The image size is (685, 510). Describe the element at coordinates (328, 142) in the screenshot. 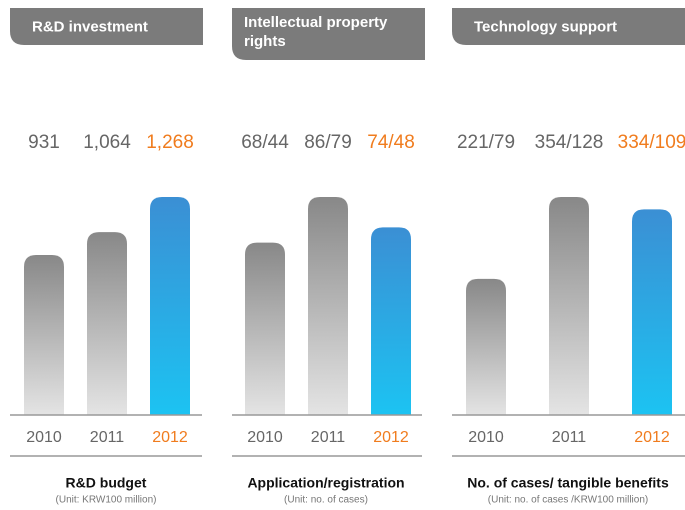

I see `value-label: 86/79` at that location.